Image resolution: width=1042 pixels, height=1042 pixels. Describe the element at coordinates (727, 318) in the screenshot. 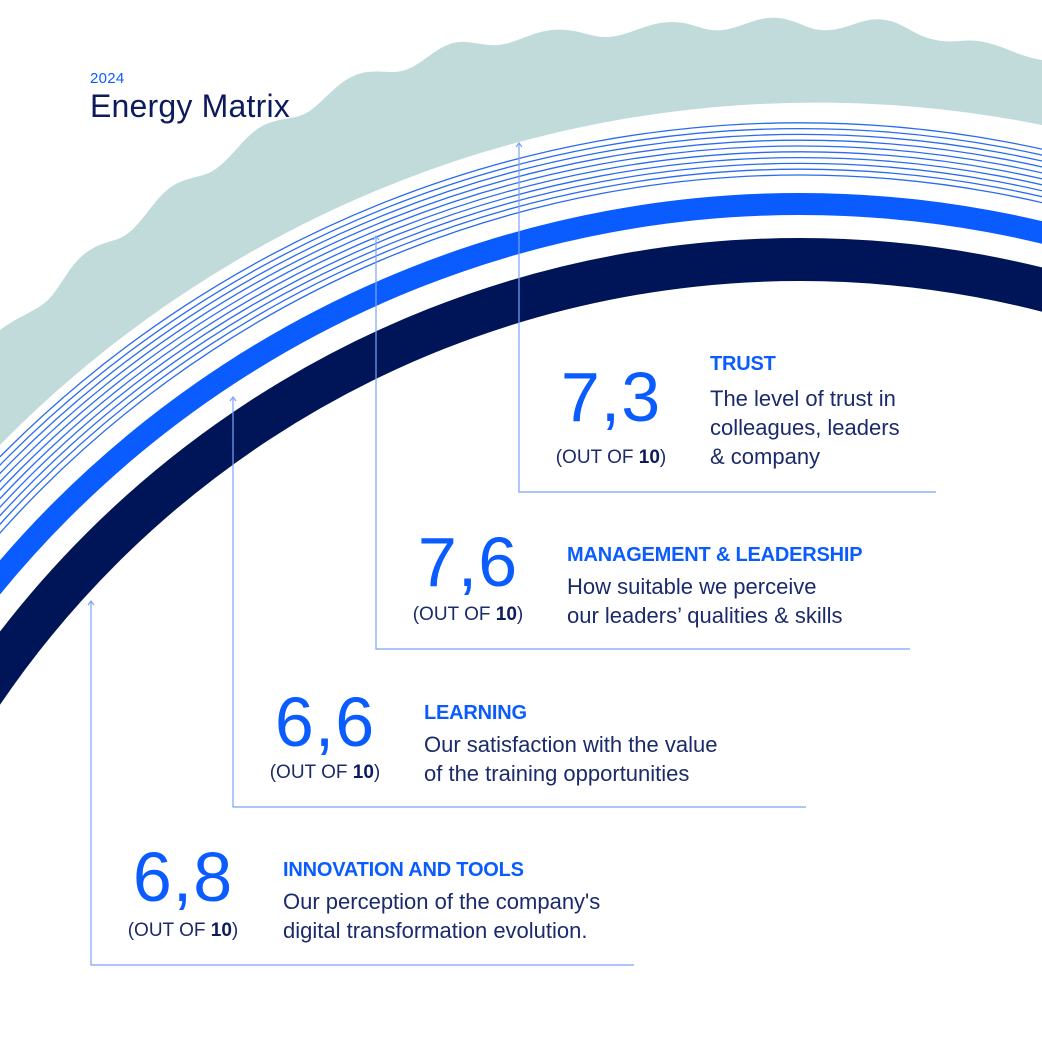

I see `connector-trust` at that location.